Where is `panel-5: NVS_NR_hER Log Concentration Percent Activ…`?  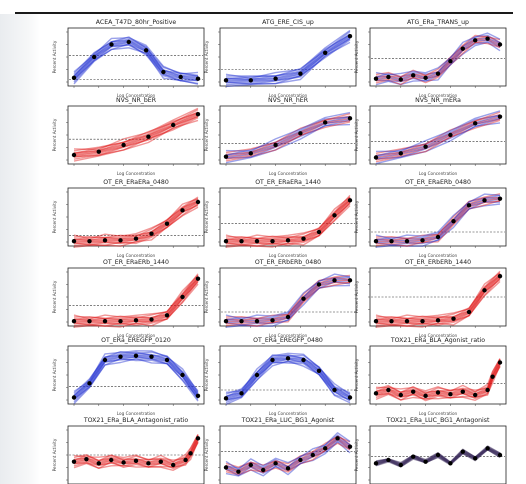
panel-5: NVS_NR_hER Log Concentration Percent Activ… is located at coordinates (280, 136).